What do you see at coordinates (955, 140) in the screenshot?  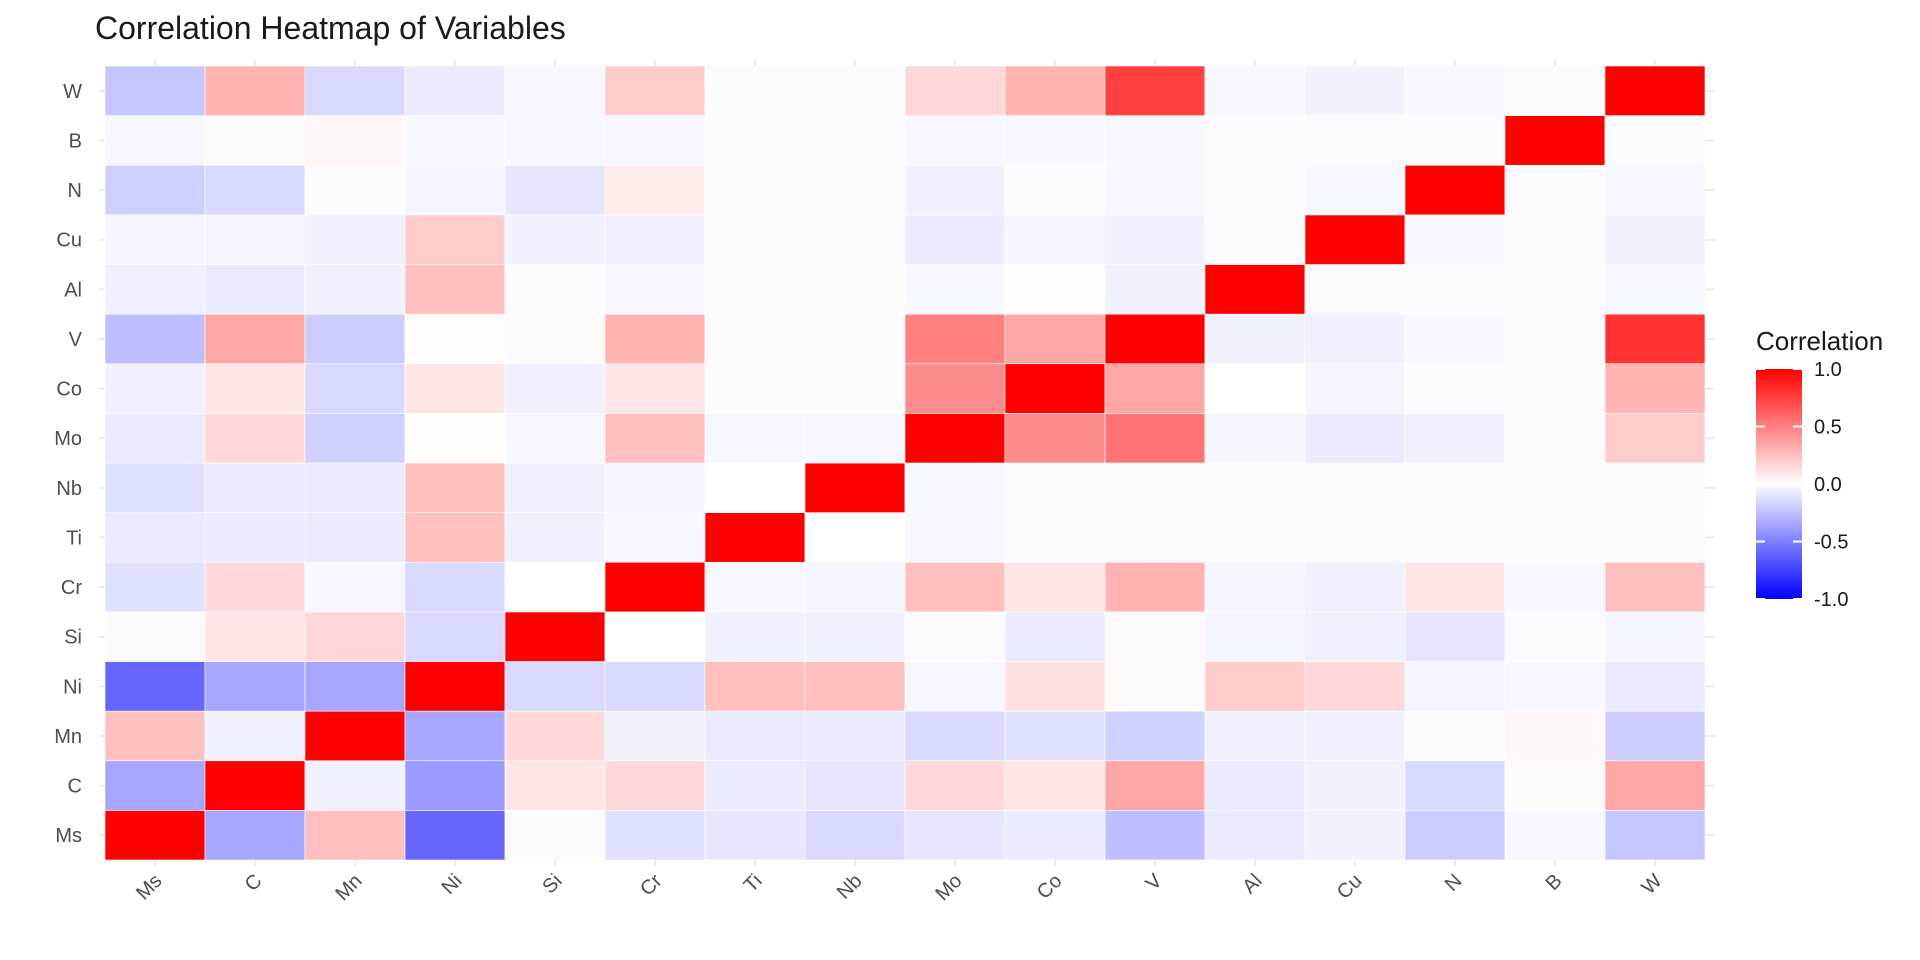 I see `heatmap-cell-B-Mo` at bounding box center [955, 140].